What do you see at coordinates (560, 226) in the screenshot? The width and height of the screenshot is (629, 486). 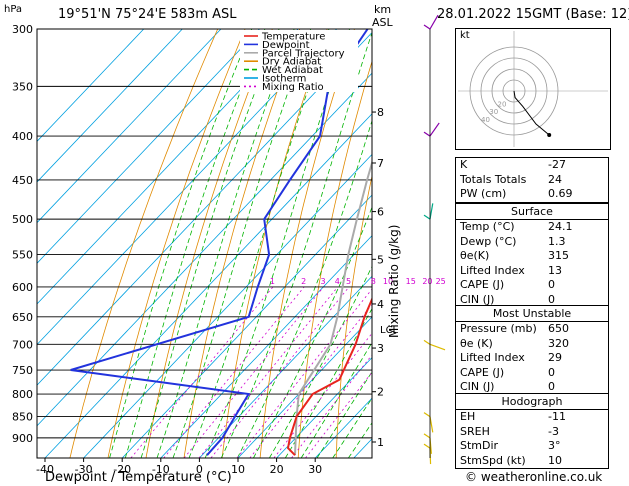 I see `surface-value: 24.1` at bounding box center [560, 226].